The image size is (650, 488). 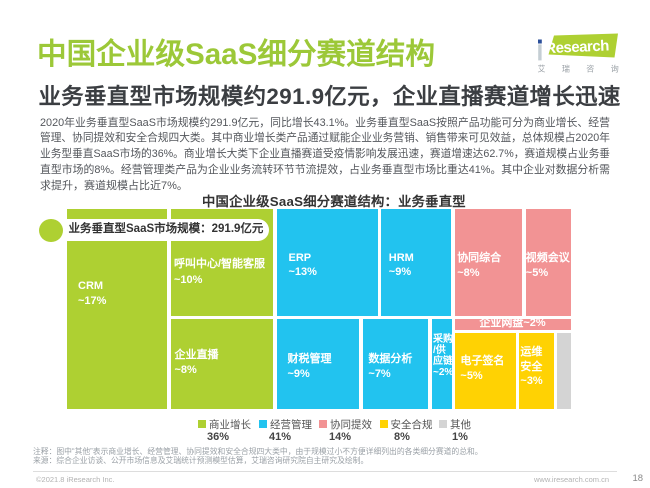 What do you see at coordinates (542, 69) in the screenshot?
I see `svg-text: 艾` at bounding box center [542, 69].